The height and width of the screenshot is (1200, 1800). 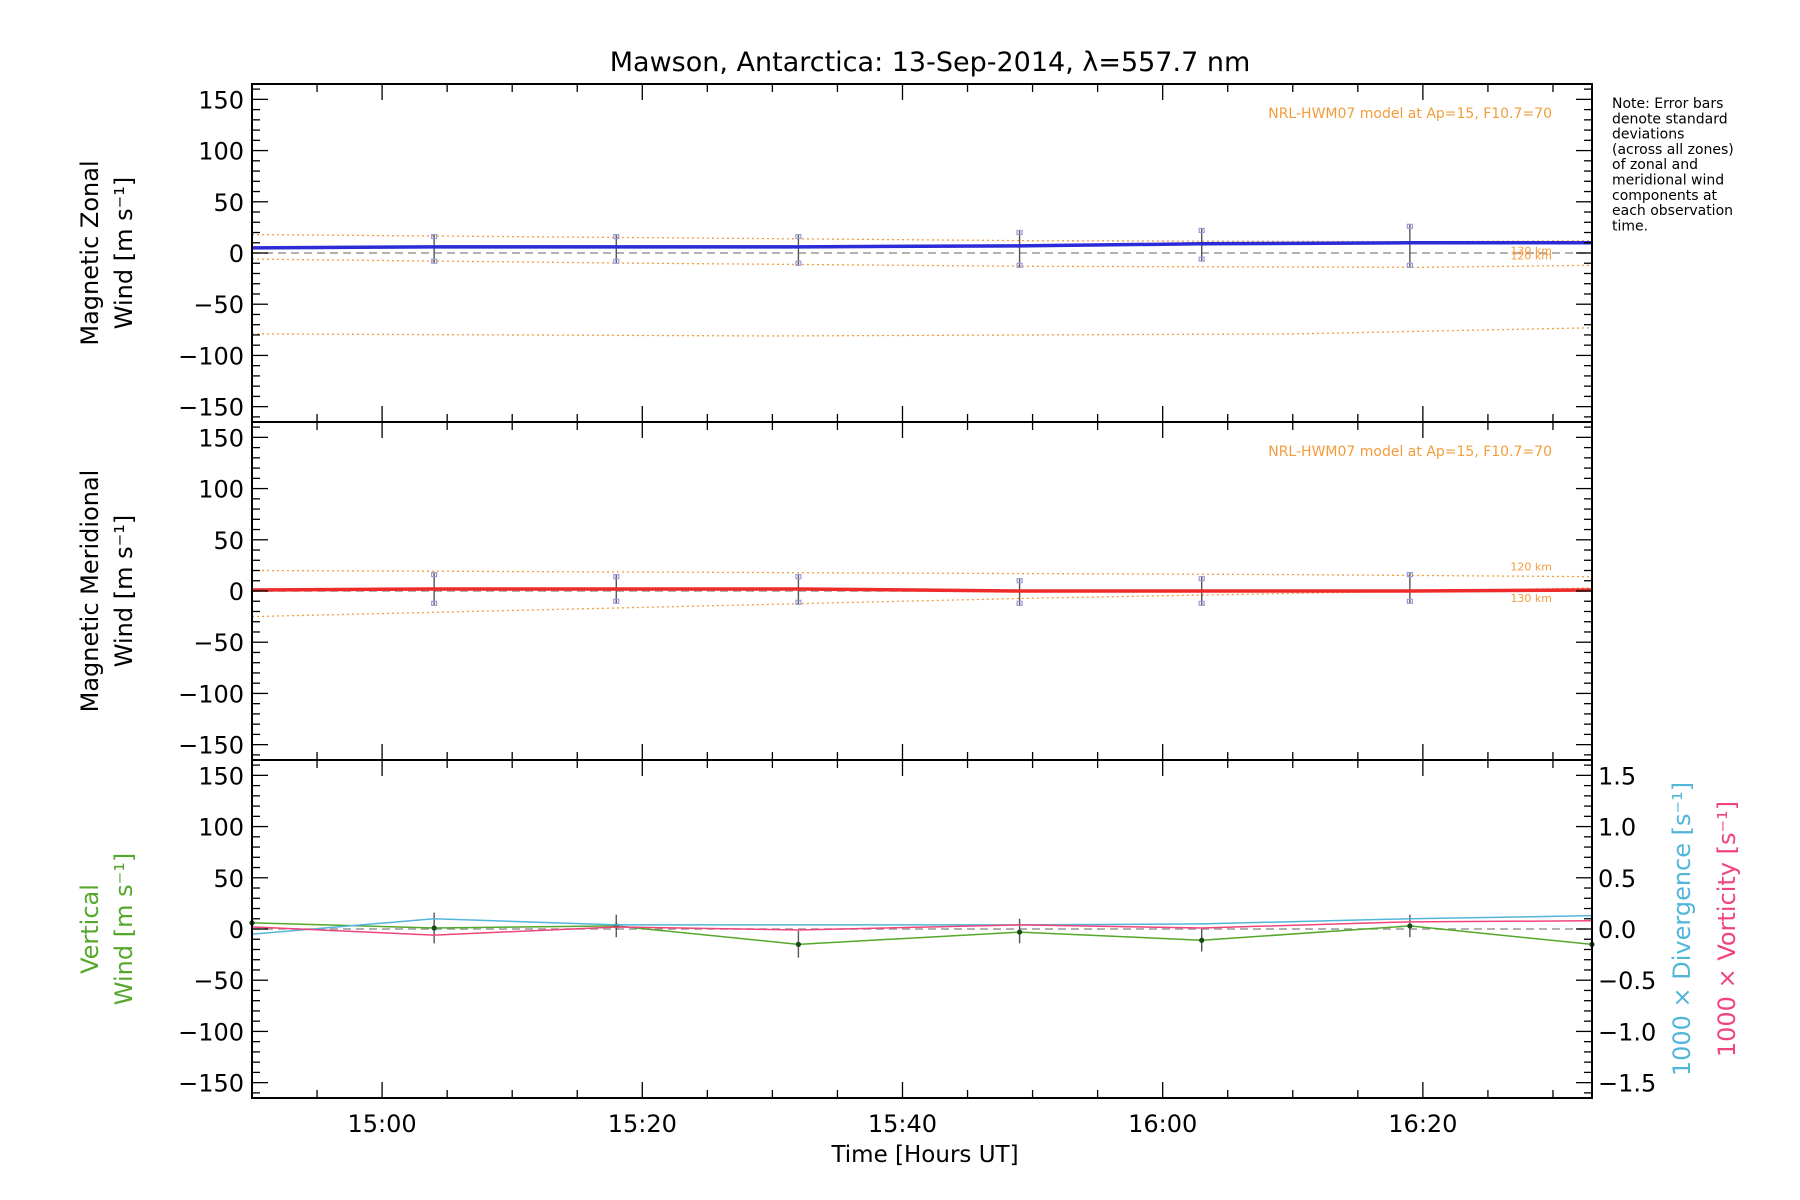 I want to click on y-axis-label-line: Magnetic Zonal, so click(x=90, y=252).